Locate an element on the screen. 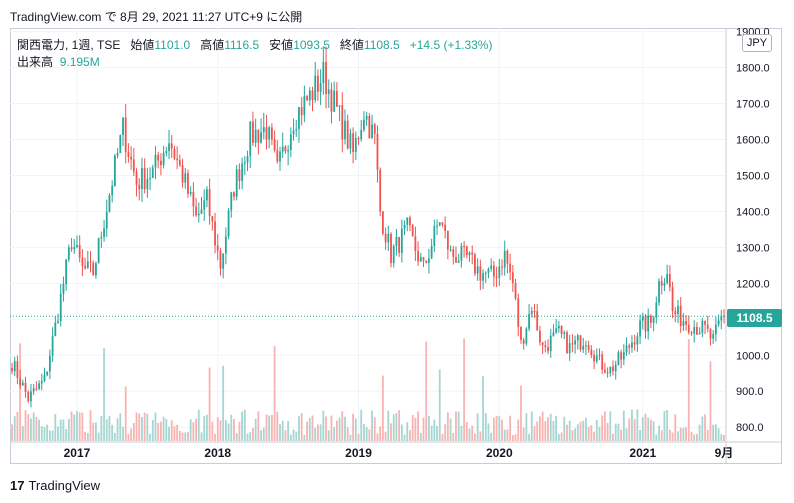  low-label: 安値 is located at coordinates (281, 45).